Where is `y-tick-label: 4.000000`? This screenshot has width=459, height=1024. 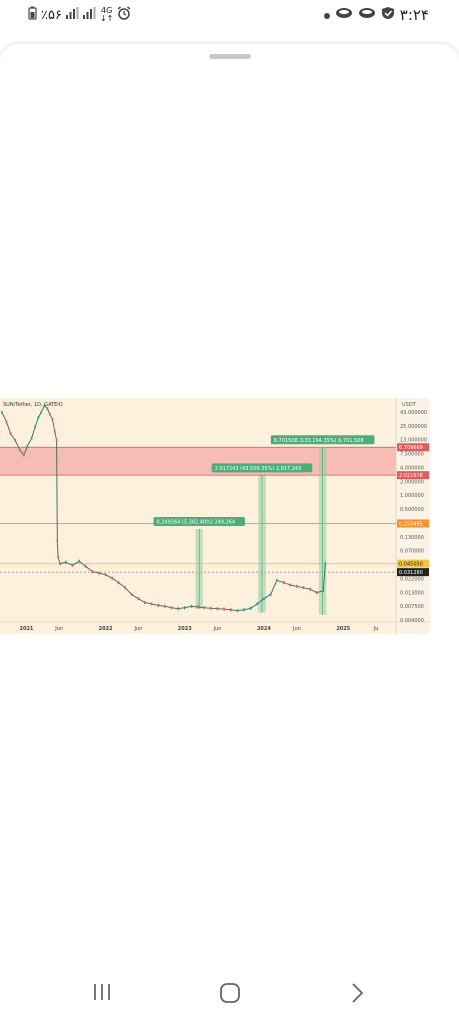 y-tick-label: 4.000000 is located at coordinates (412, 468).